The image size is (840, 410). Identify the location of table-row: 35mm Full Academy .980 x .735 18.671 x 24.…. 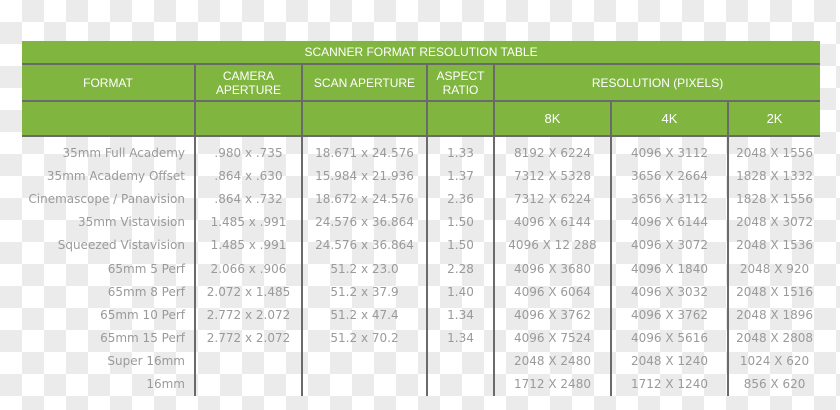
(421, 153).